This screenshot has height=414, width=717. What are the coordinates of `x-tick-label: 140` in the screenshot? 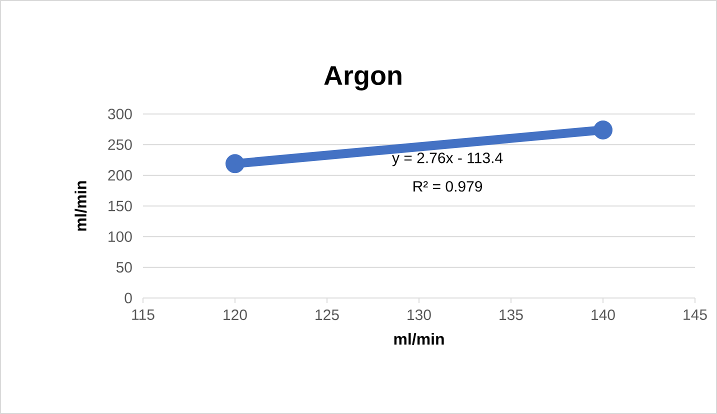 It's located at (603, 315).